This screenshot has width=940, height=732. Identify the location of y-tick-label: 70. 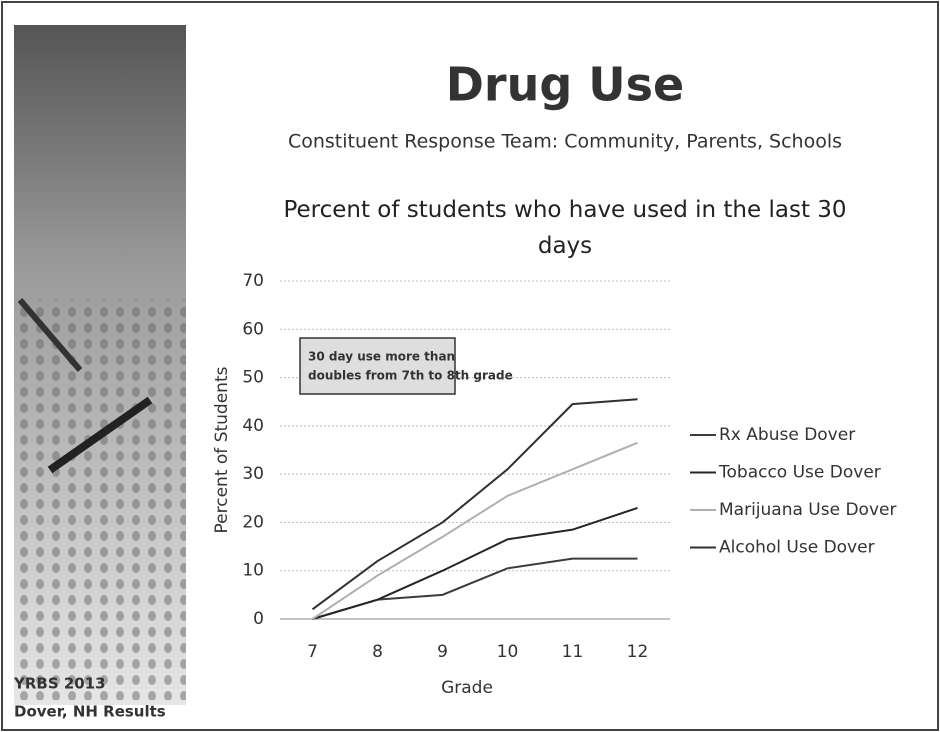
(253, 281).